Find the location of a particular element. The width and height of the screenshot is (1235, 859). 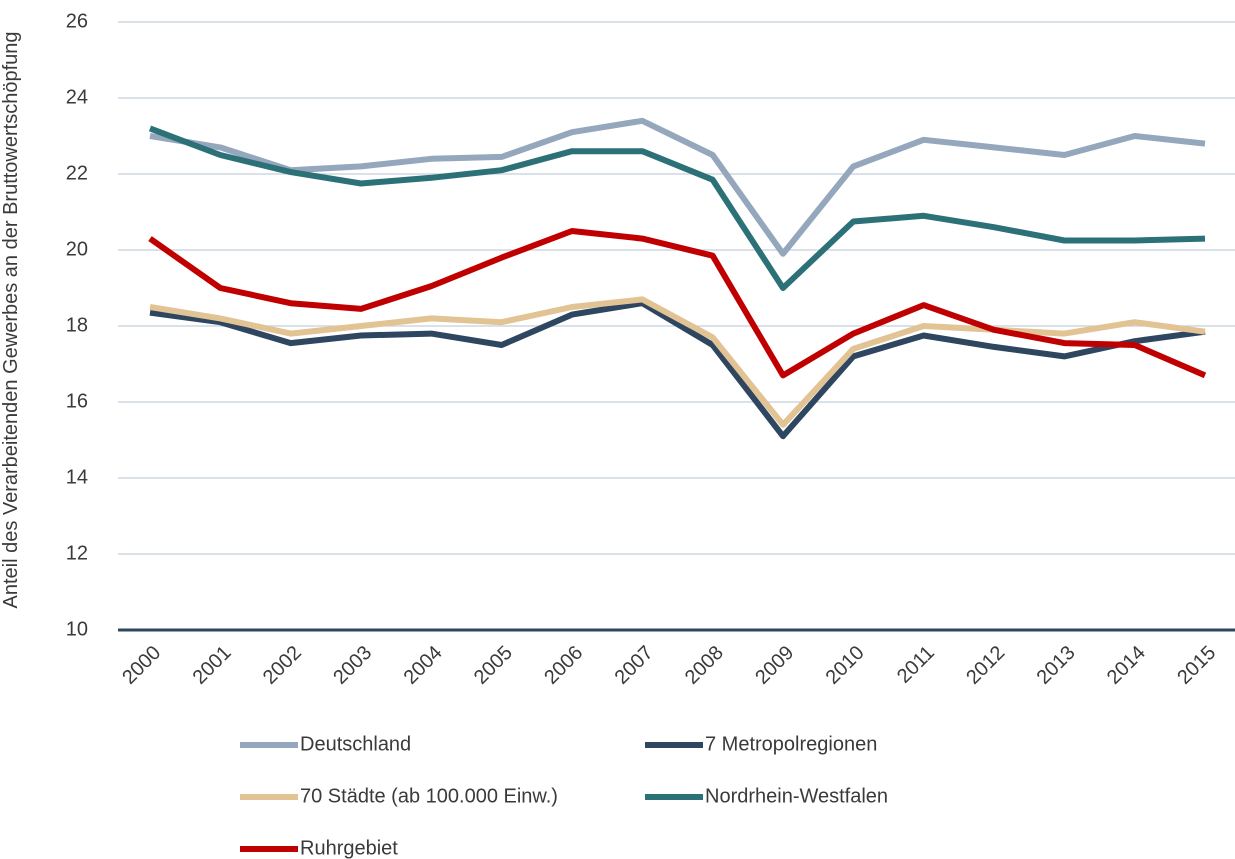

x-tick-label: 2000 is located at coordinates (141, 665).